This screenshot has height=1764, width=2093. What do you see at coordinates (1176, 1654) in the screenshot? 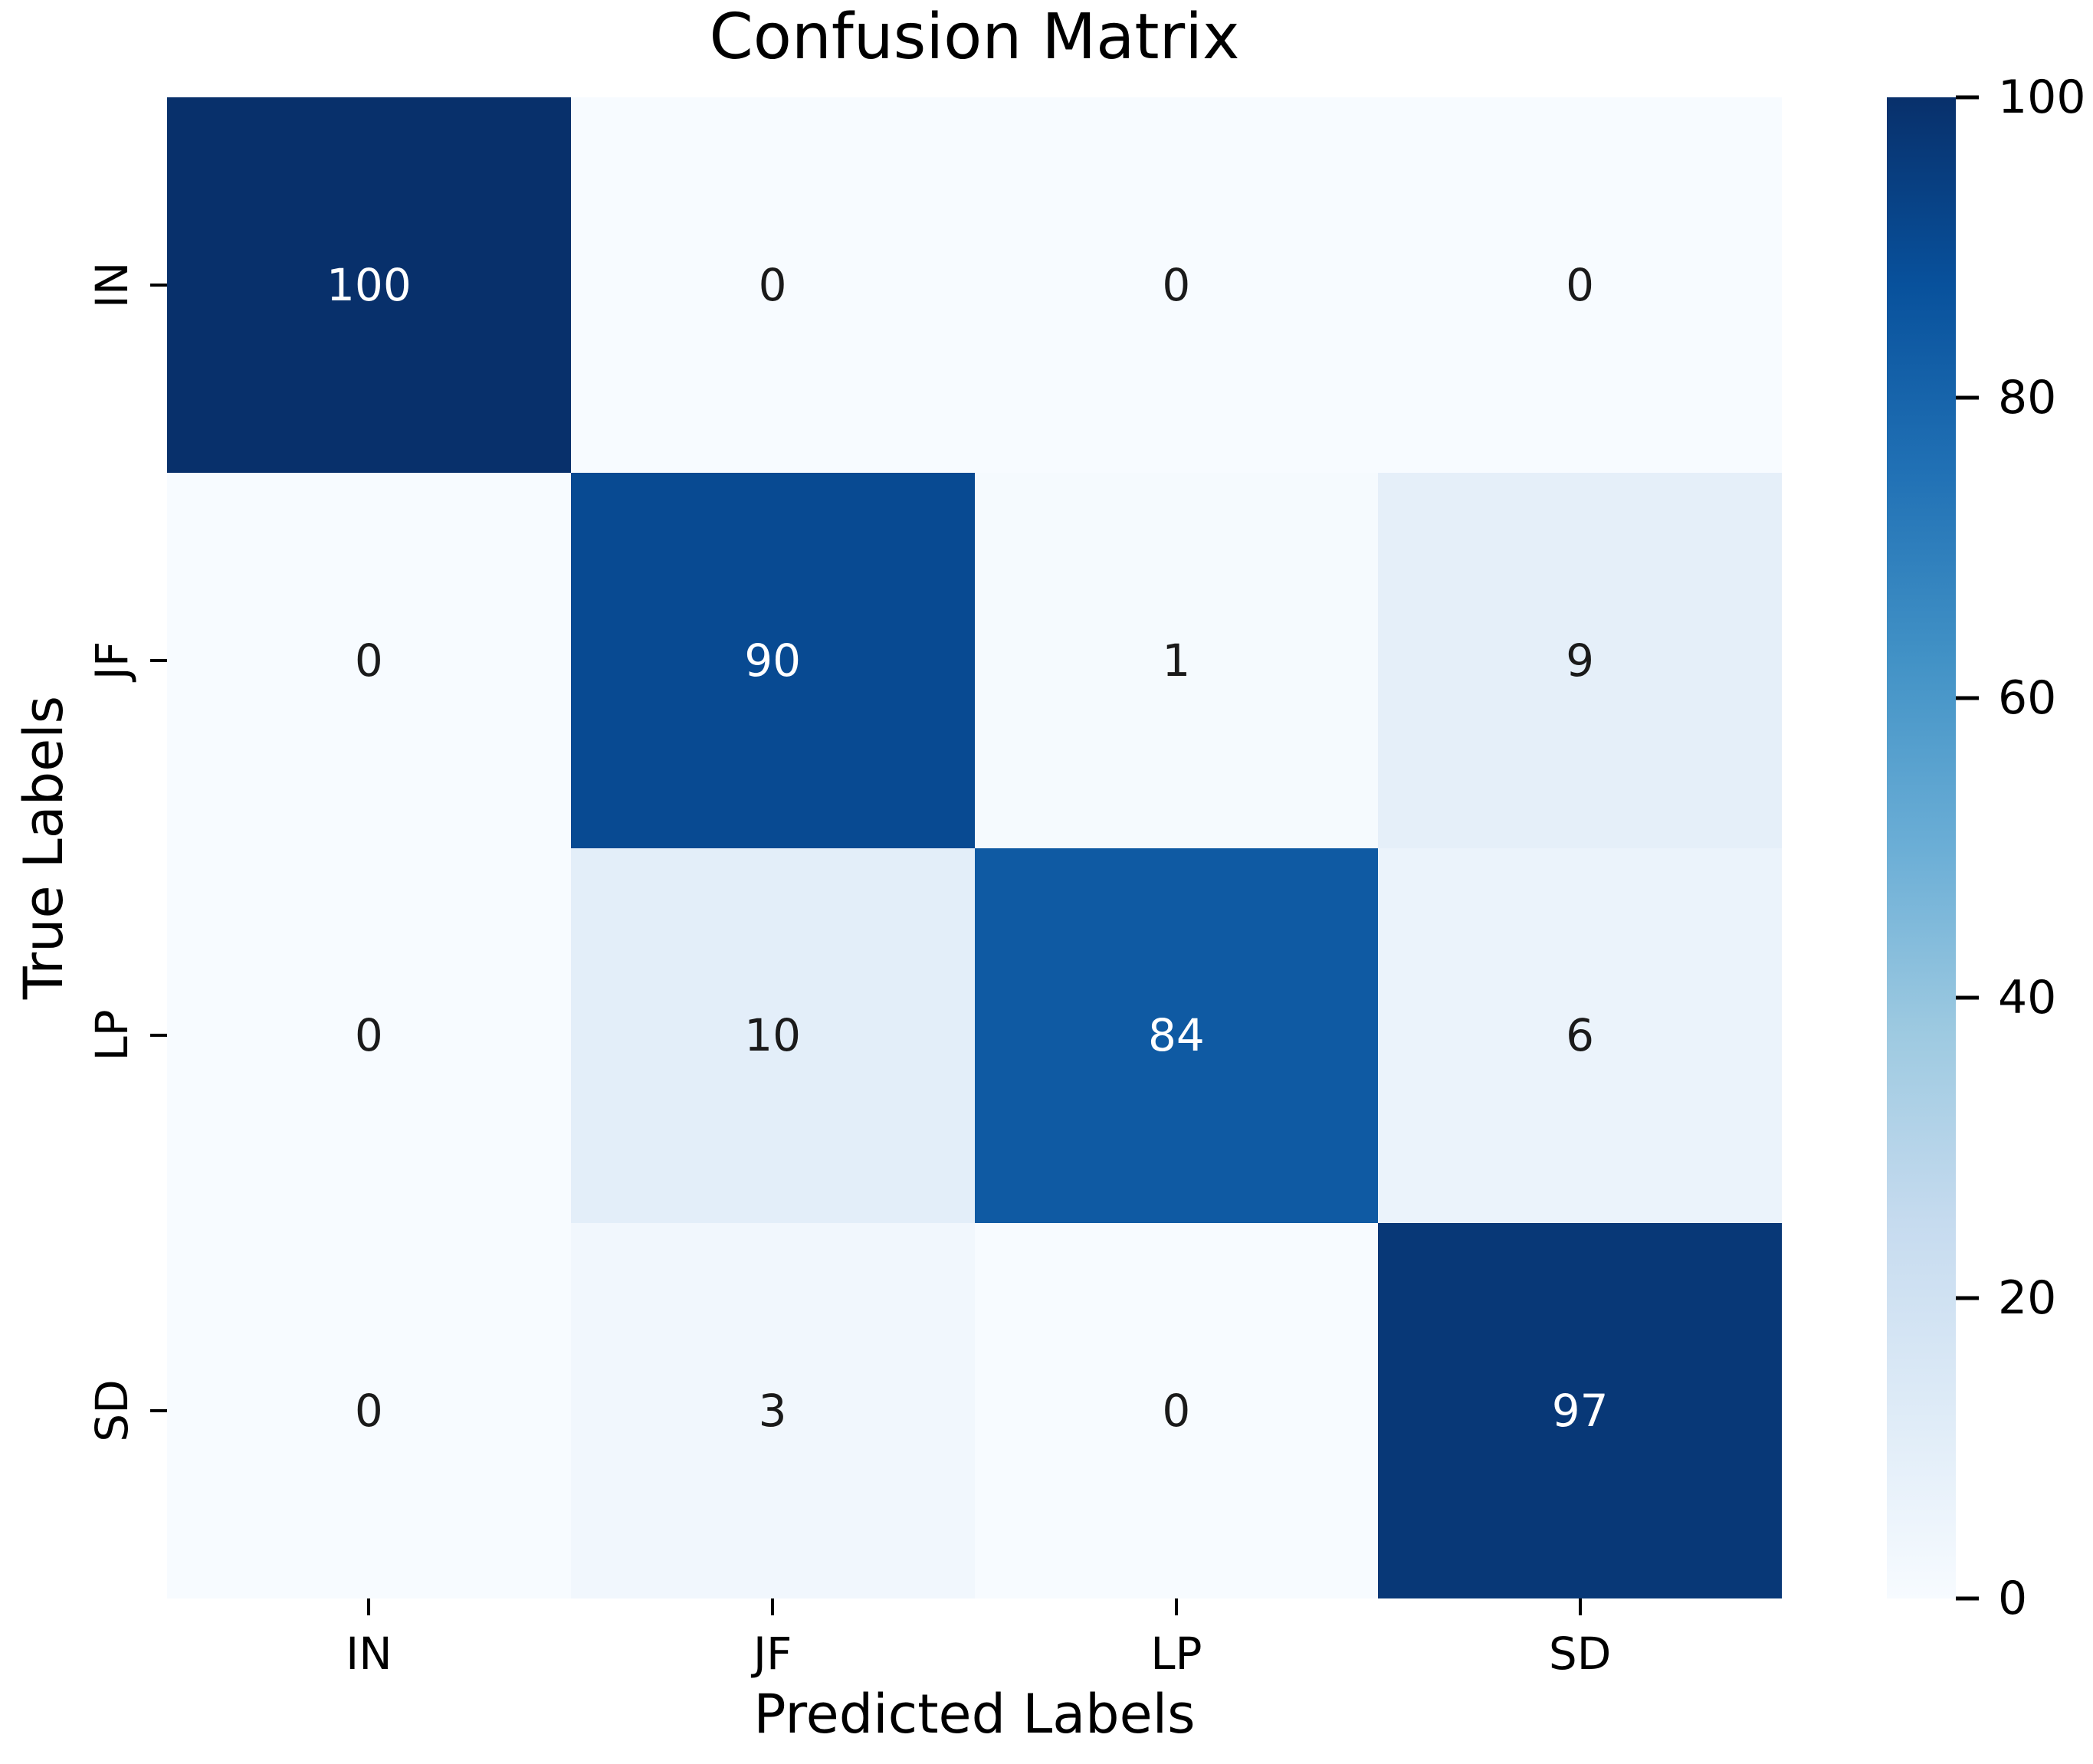
I see `x-tick-label-LP: LP` at bounding box center [1176, 1654].